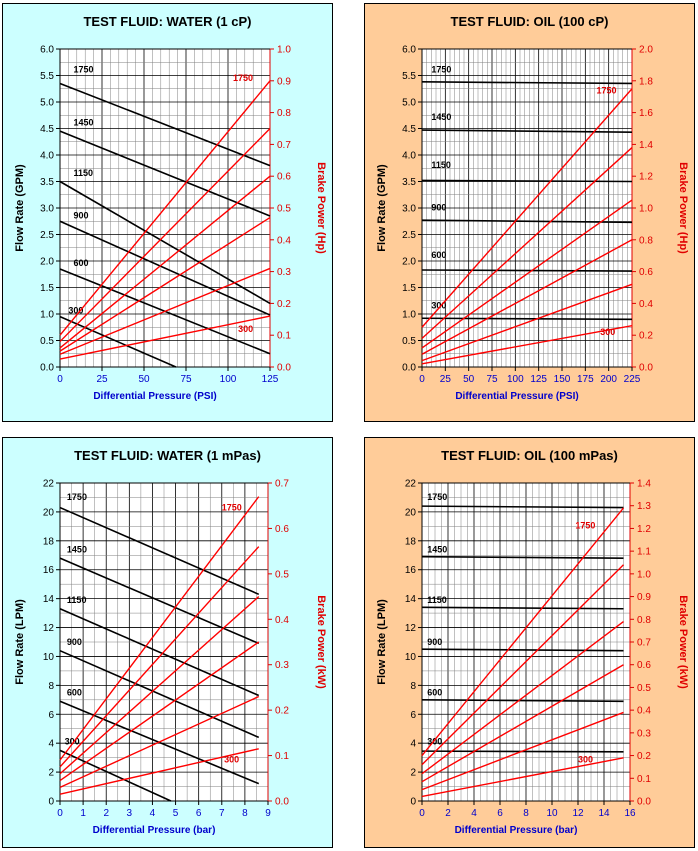 This screenshot has width=698, height=851. Describe the element at coordinates (51, 744) in the screenshot. I see `y-tick-label: 4` at that location.